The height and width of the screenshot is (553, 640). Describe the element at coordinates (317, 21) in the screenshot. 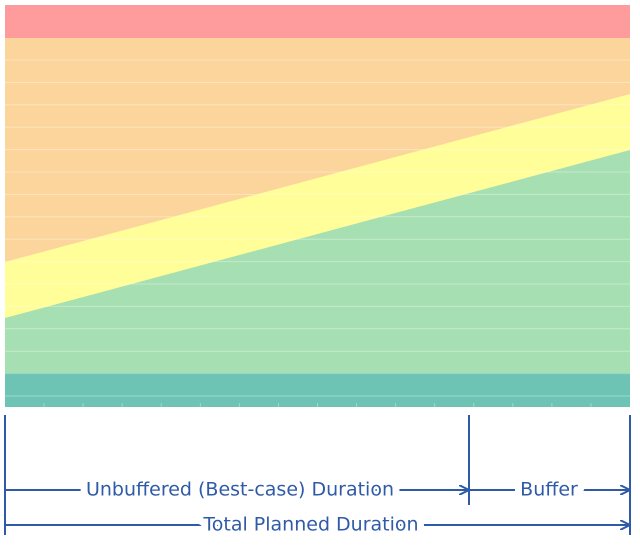

I see `red-zone` at that location.